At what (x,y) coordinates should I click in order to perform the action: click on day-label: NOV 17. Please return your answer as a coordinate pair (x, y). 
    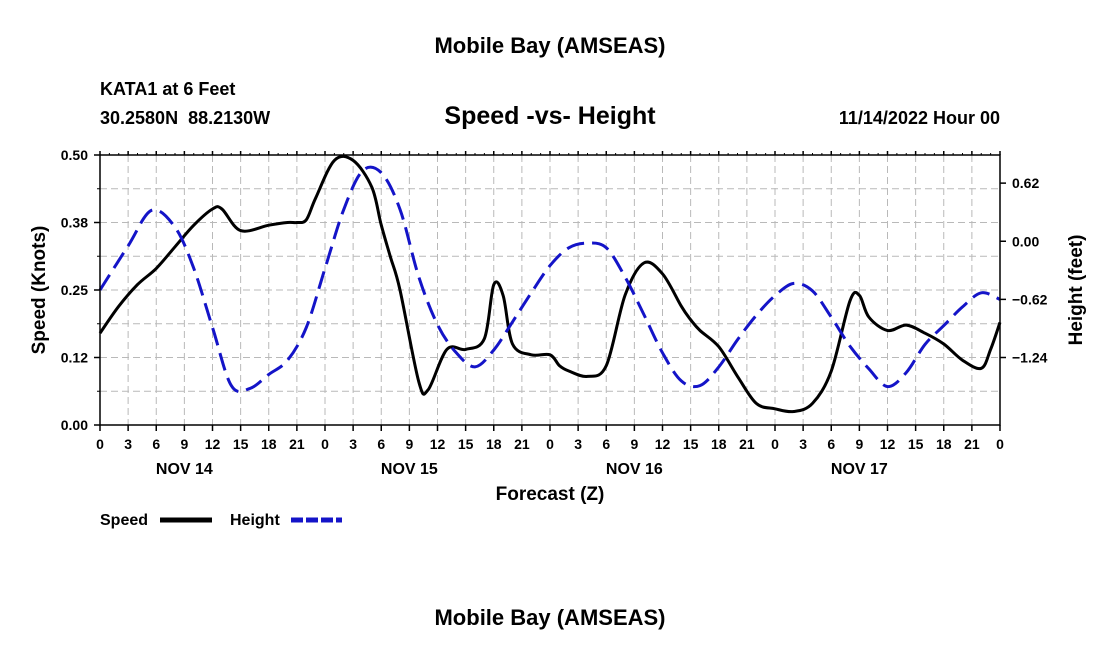
    Looking at the image, I should click on (859, 469).